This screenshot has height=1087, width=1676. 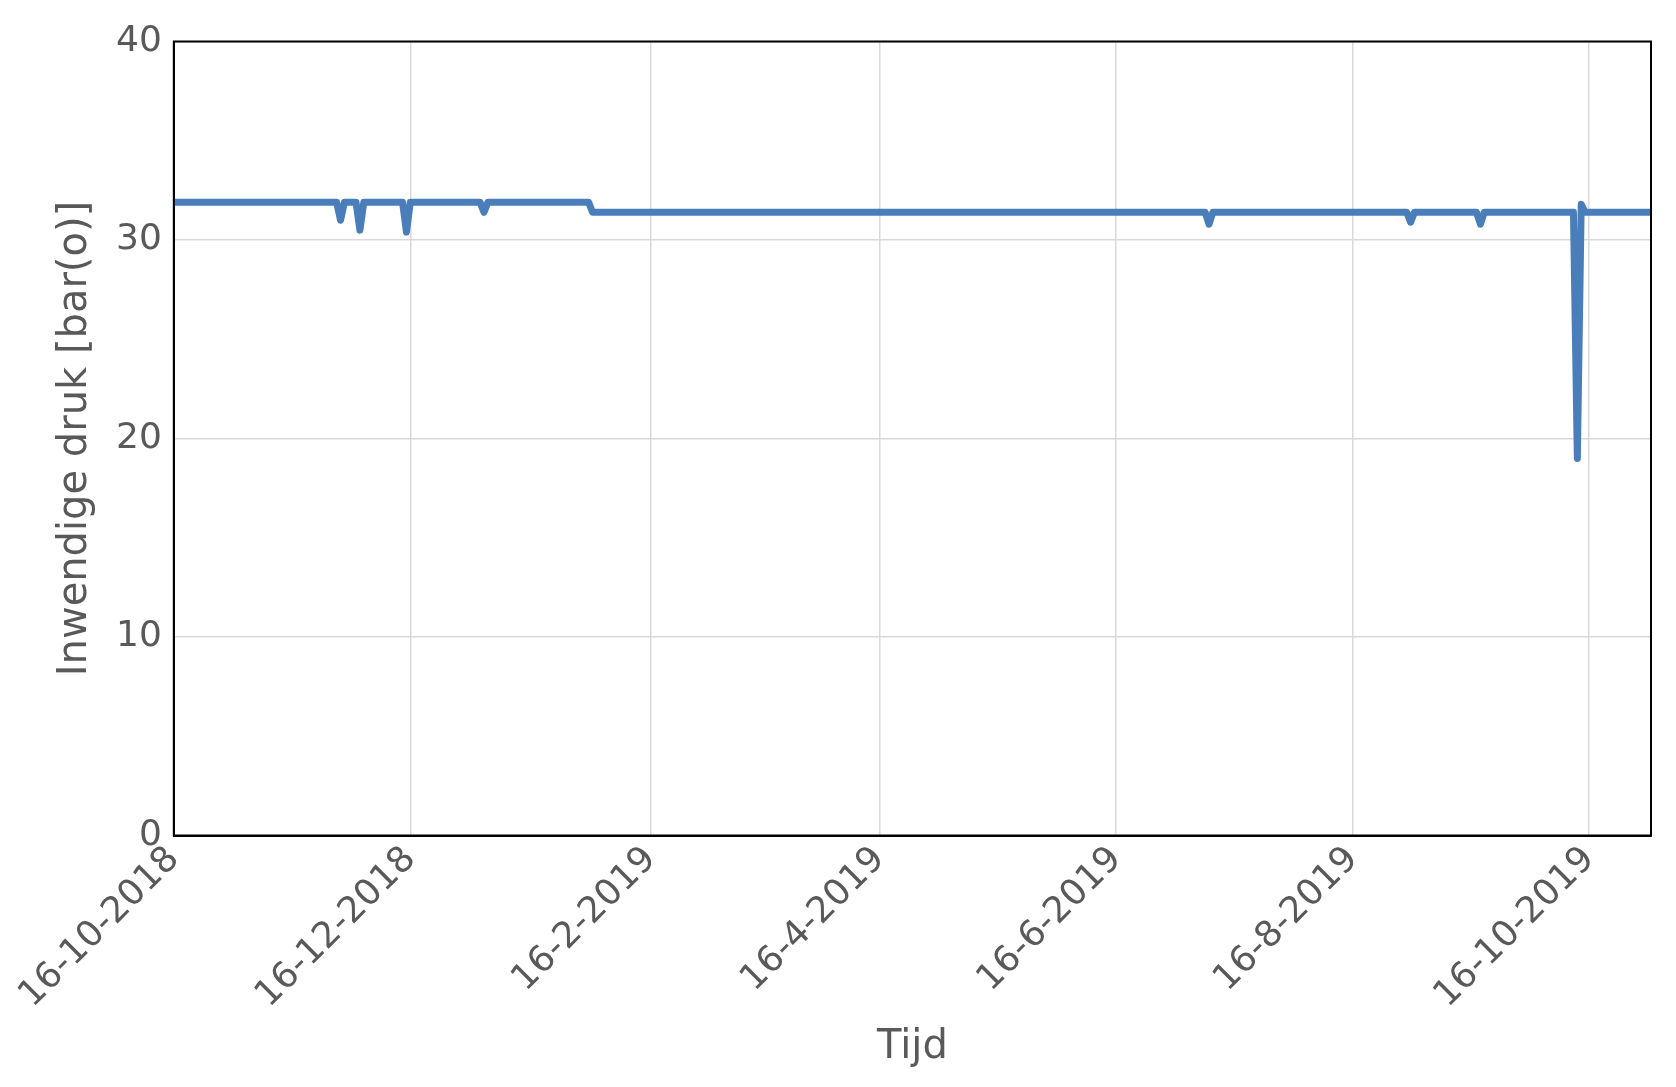 What do you see at coordinates (72, 438) in the screenshot?
I see `y-axis-title: Inwendige druk [bar(o)]` at bounding box center [72, 438].